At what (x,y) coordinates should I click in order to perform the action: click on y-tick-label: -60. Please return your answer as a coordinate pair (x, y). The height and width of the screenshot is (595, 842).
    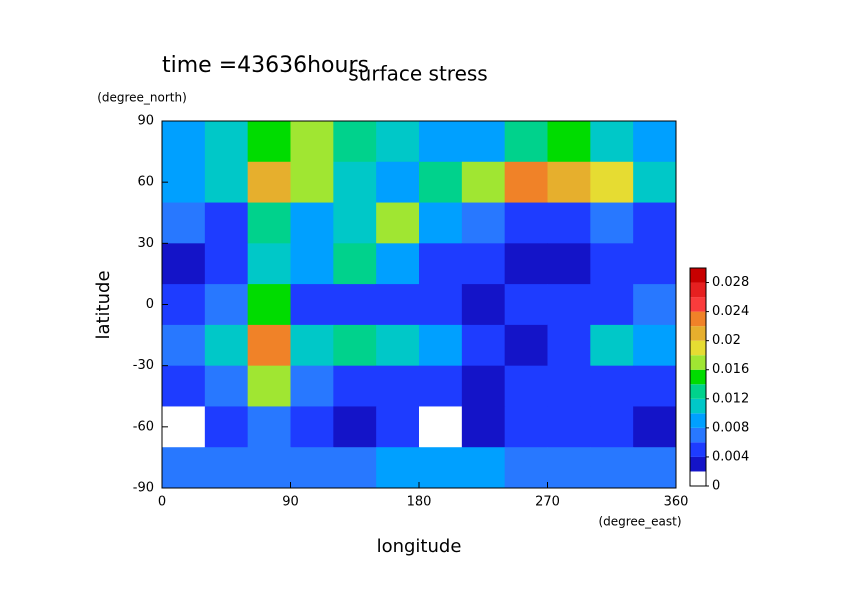
    Looking at the image, I should click on (143, 426).